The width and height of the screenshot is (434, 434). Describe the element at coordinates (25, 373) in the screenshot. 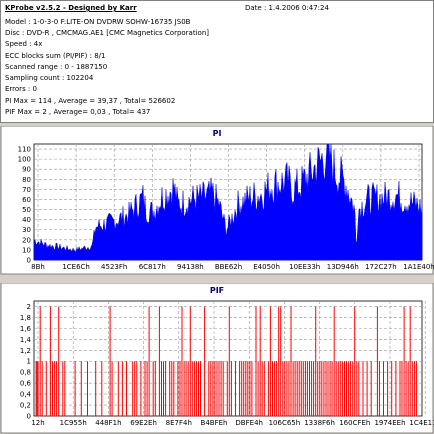

I see `y-tick-label: 0,8` at that location.